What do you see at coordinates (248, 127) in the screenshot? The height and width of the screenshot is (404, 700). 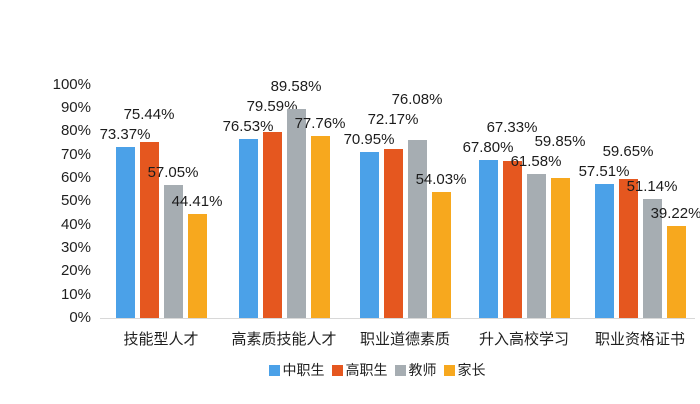 I see `value-label: 76.53%` at bounding box center [248, 127].